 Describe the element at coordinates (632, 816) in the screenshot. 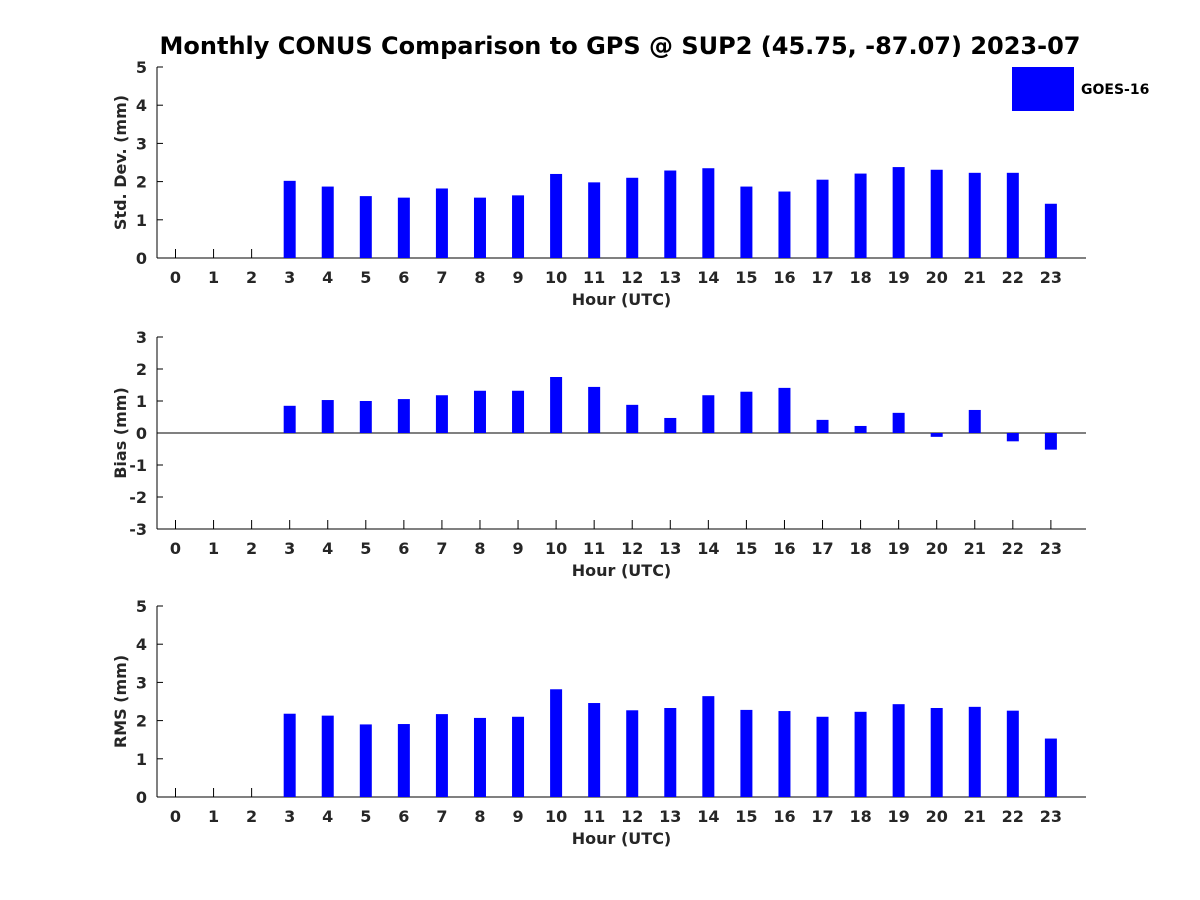

I see `x-tick-label: 12` at that location.